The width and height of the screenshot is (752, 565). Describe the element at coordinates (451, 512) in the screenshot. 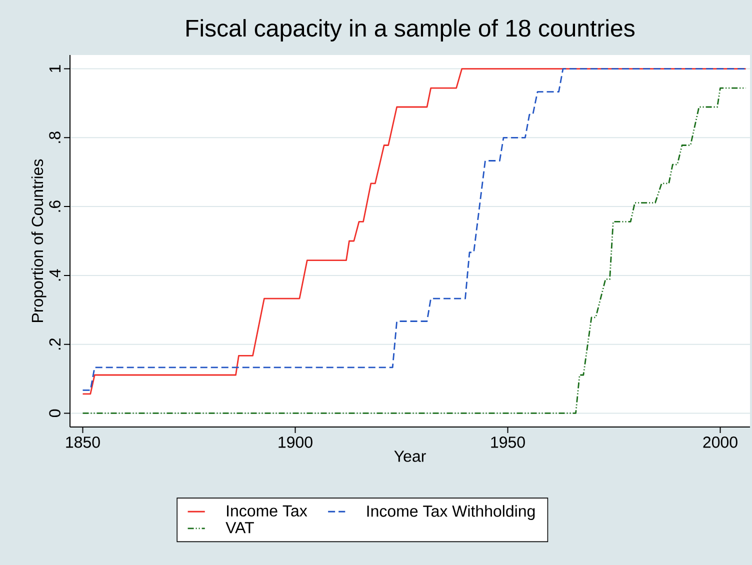

I see `legend-label: Income Tax Withholding` at that location.